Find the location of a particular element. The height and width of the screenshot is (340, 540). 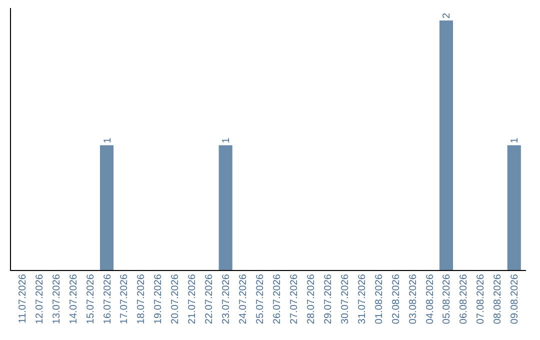

x-tick-label: 29.07.2026 is located at coordinates (328, 299).